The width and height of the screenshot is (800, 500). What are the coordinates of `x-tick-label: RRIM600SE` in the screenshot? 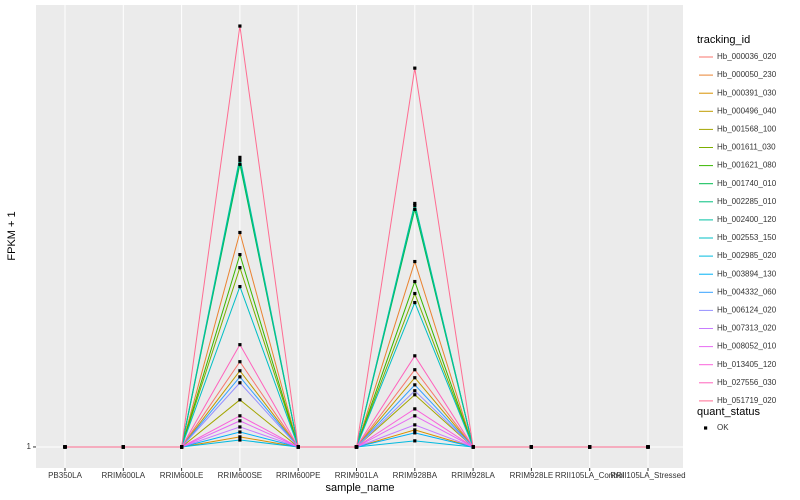 It's located at (240, 475).